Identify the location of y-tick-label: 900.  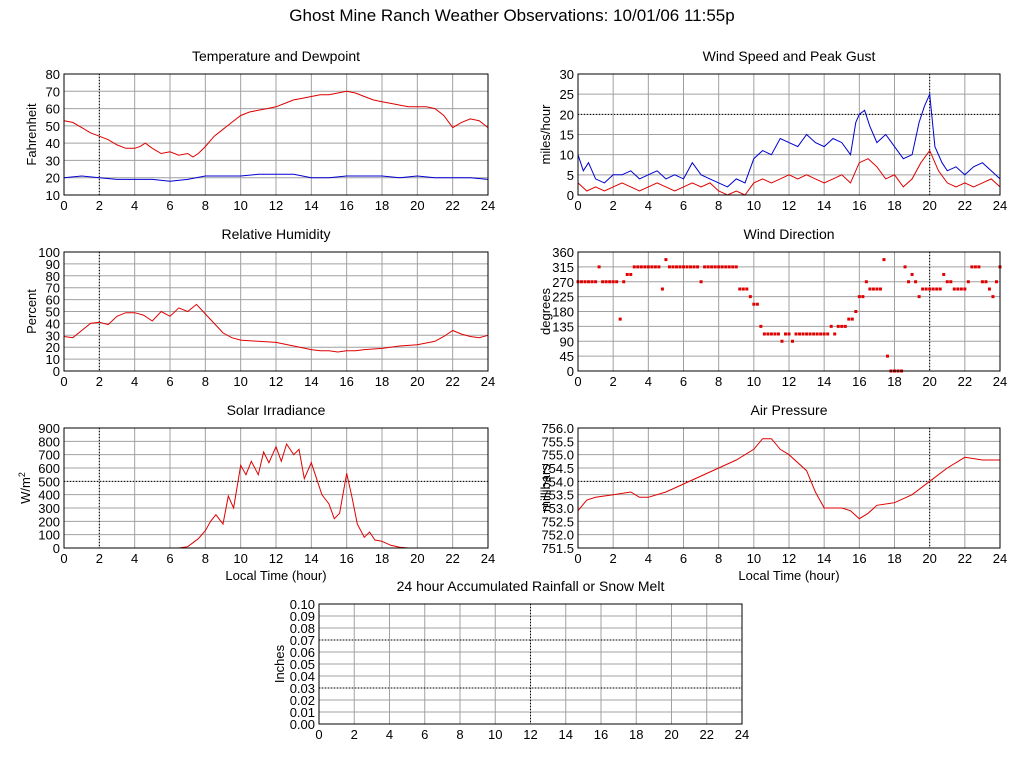
(49, 428).